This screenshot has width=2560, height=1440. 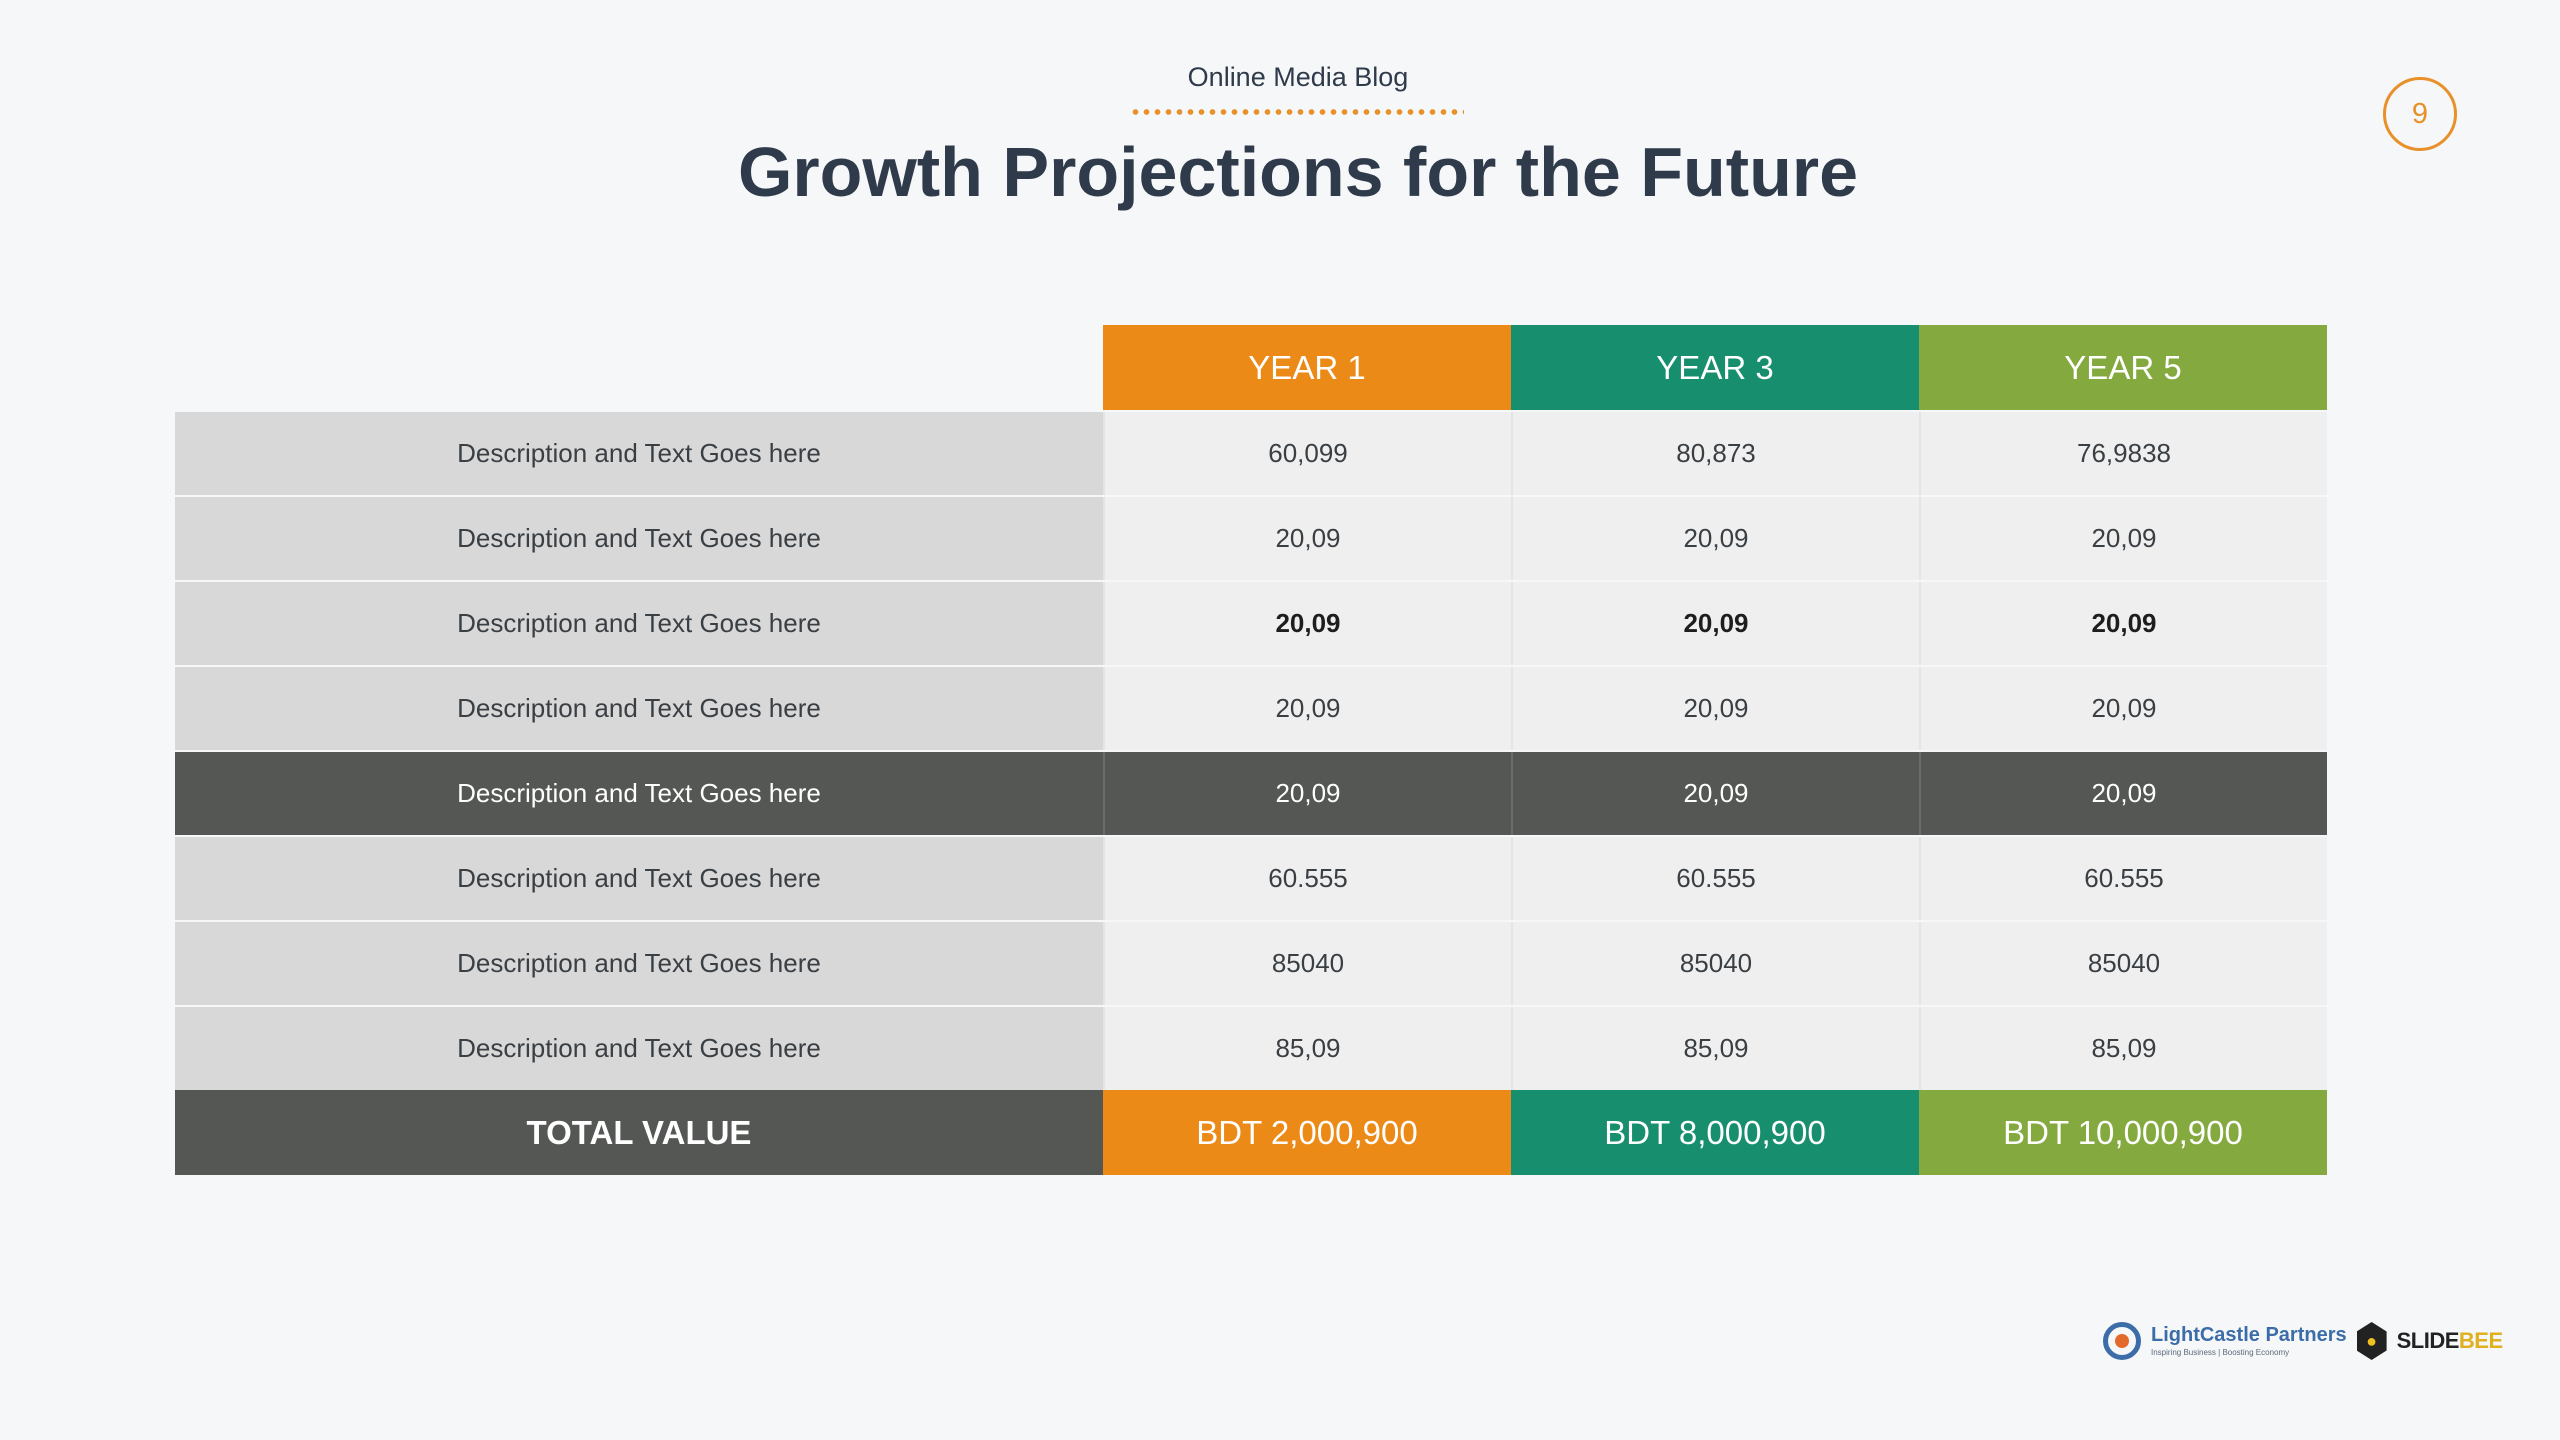 I want to click on slidebee-name-a: SLIDE, so click(x=2428, y=1340).